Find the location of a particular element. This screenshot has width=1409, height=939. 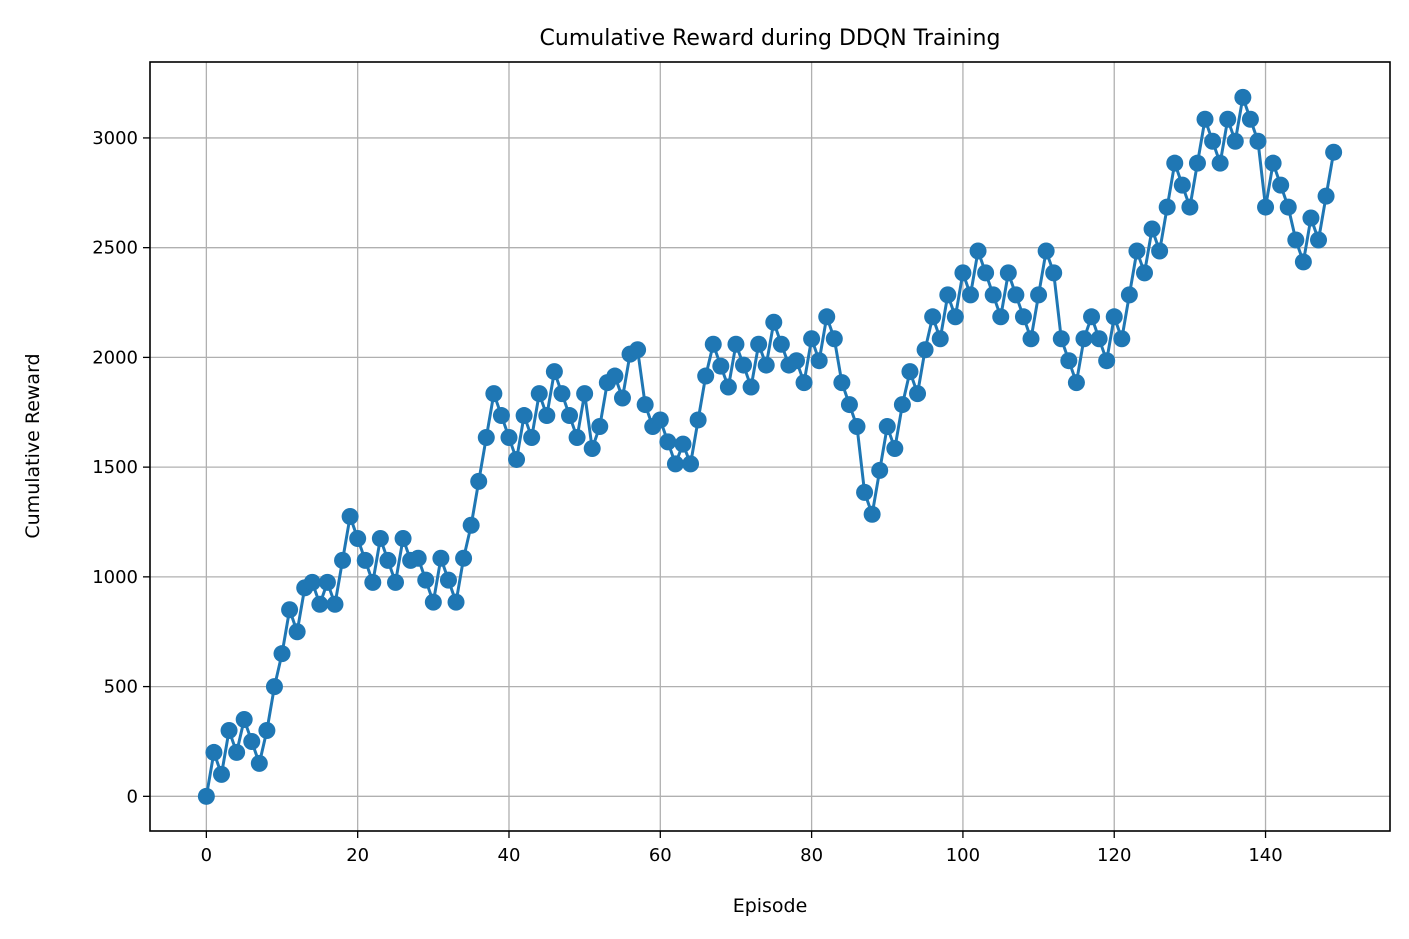

y-tick-label: 1500 is located at coordinates (115, 467).